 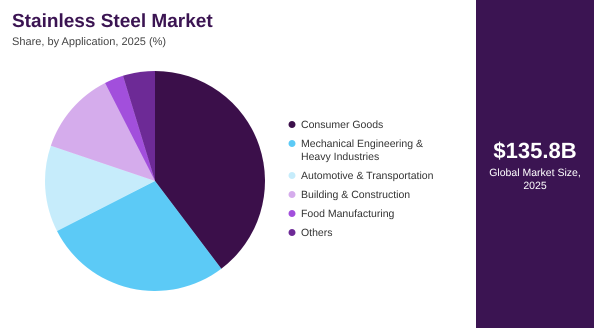 What do you see at coordinates (355, 195) in the screenshot?
I see `legend-label: Building & Construction` at bounding box center [355, 195].